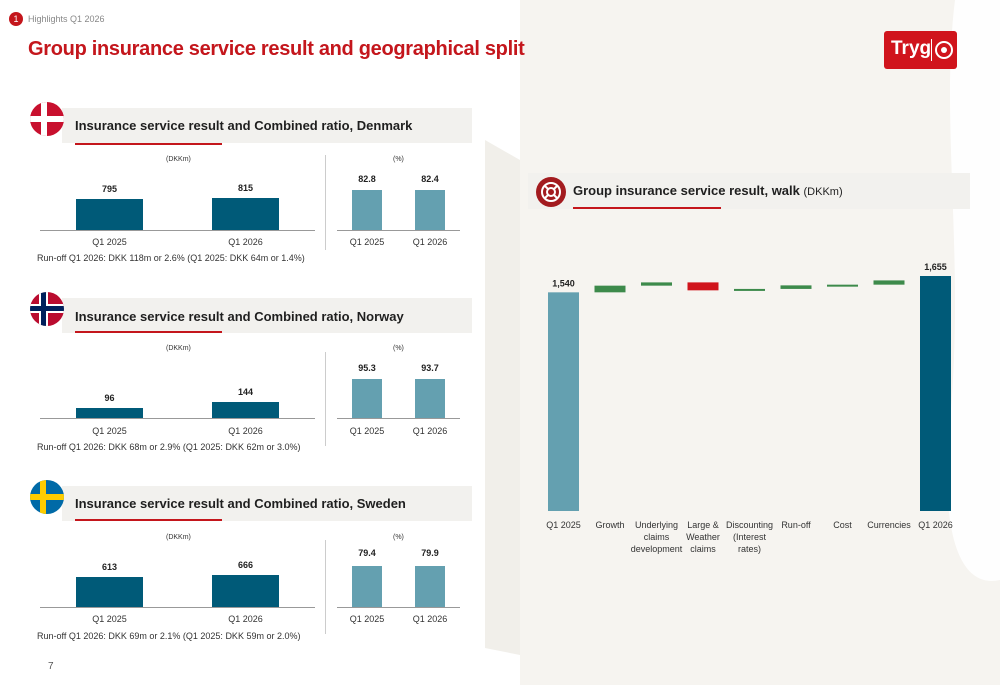 The image size is (1000, 685). I want to click on section-header-sweden, so click(267, 503).